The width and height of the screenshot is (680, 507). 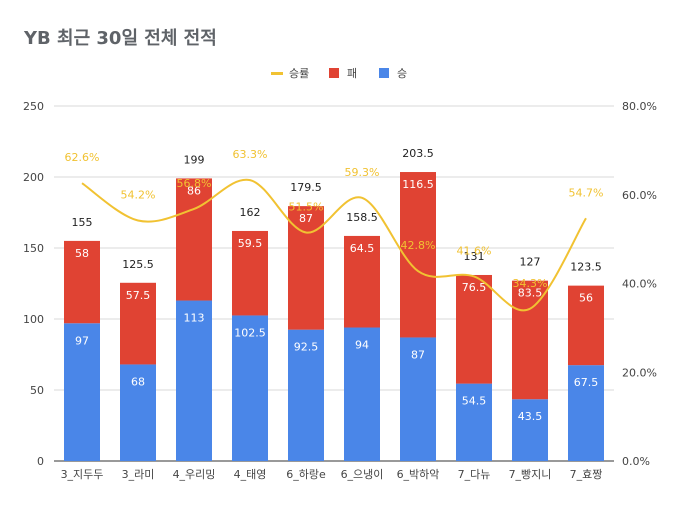 What do you see at coordinates (194, 474) in the screenshot?
I see `x-tick-label: 4_우리밍` at bounding box center [194, 474].